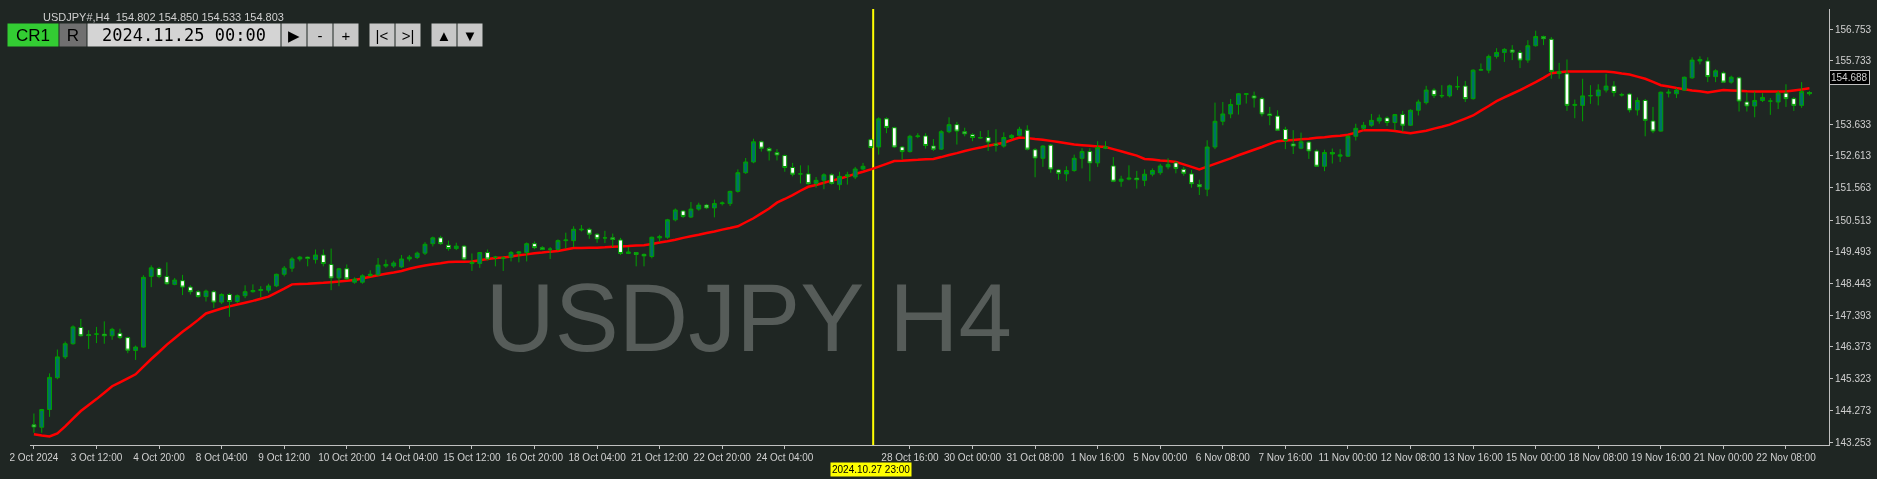 Image resolution: width=1877 pixels, height=479 pixels. What do you see at coordinates (346, 35) in the screenshot?
I see `annotation: +` at bounding box center [346, 35].